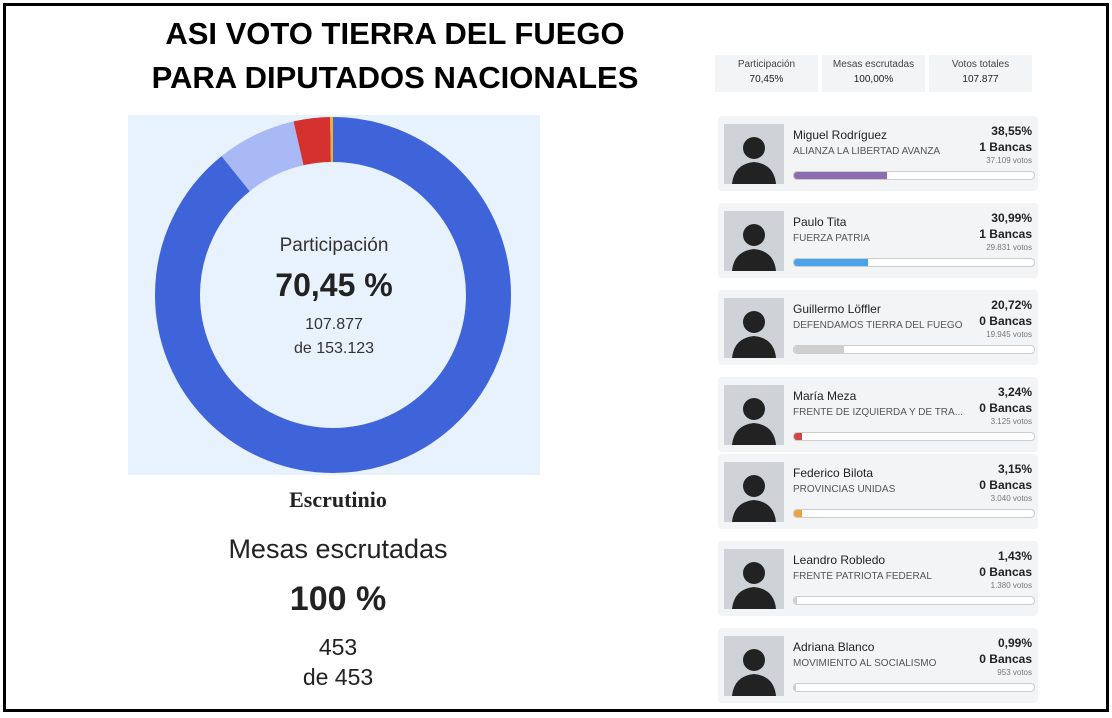  Describe the element at coordinates (1014, 556) in the screenshot. I see `candidate-percent: 1,43%` at that location.